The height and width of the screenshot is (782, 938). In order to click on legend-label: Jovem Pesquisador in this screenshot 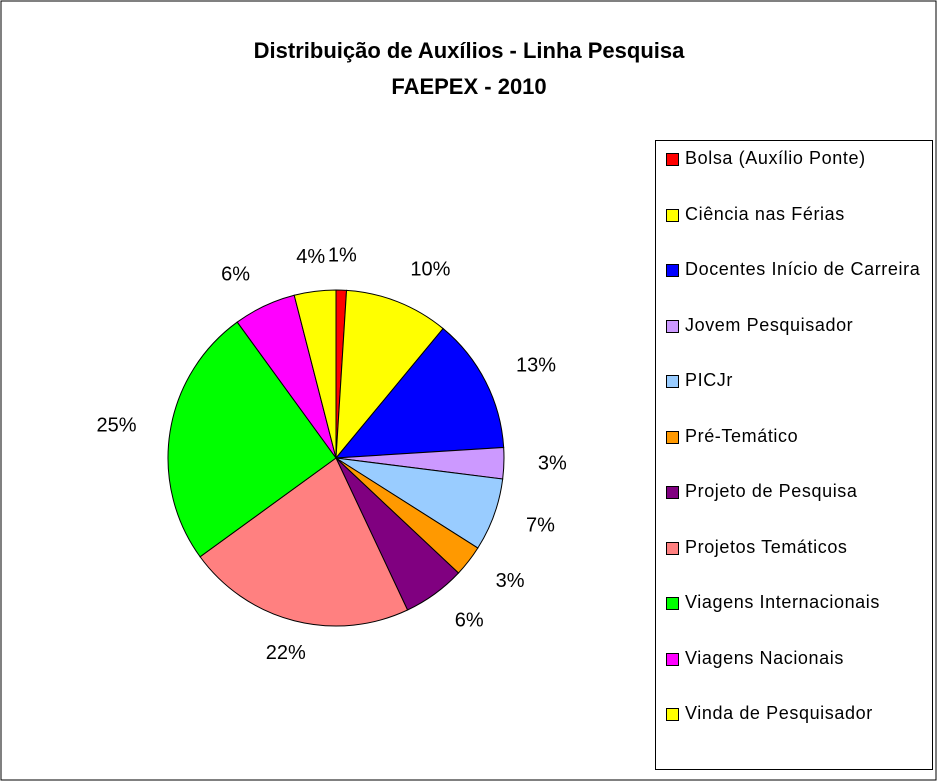, I will do `click(769, 324)`.